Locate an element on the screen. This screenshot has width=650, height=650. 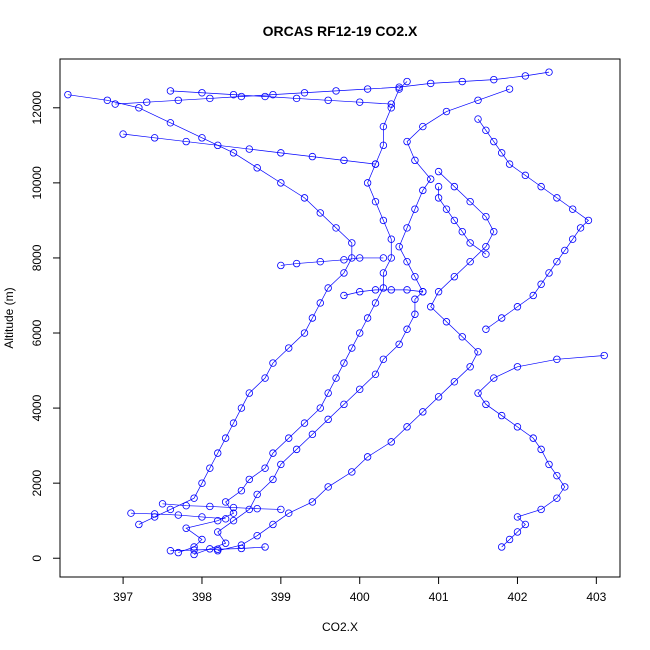
y-tick-label: 4000 is located at coordinates (37, 407).